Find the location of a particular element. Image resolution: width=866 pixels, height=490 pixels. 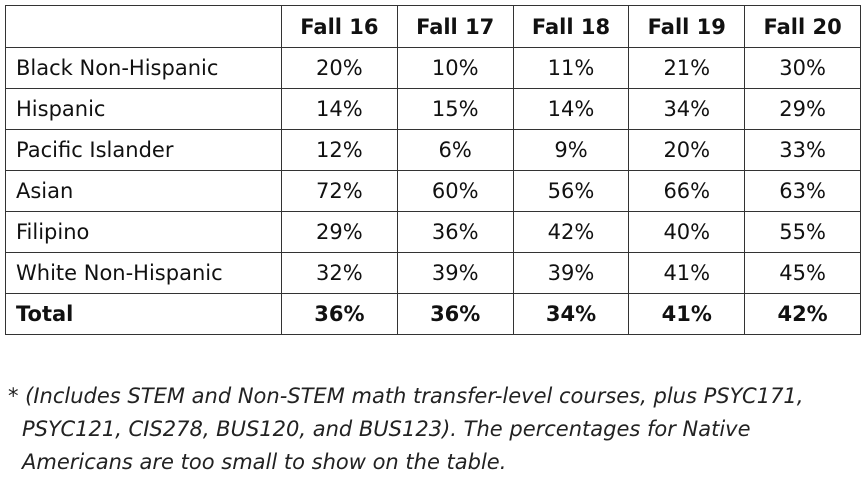

row-label: Pacific Islander is located at coordinates (143, 150).